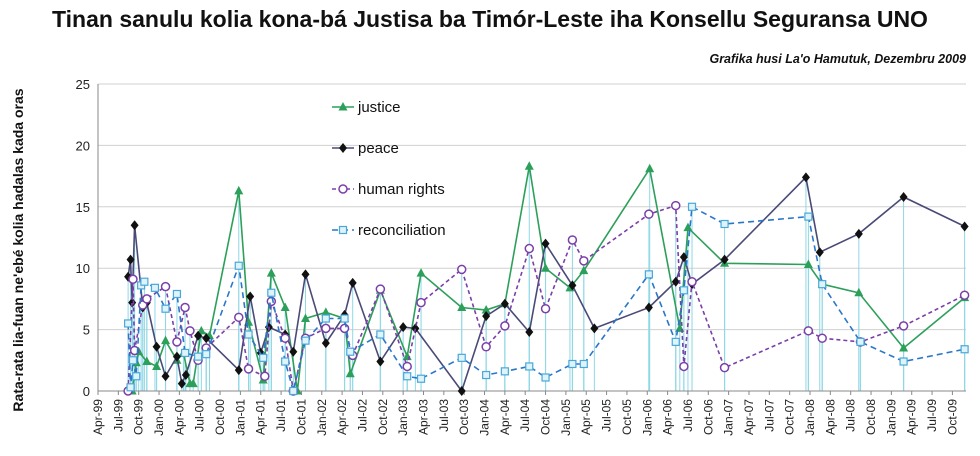 This screenshot has height=456, width=980. What do you see at coordinates (362, 415) in the screenshot?
I see `x-tick-label: Jul-02` at bounding box center [362, 415].